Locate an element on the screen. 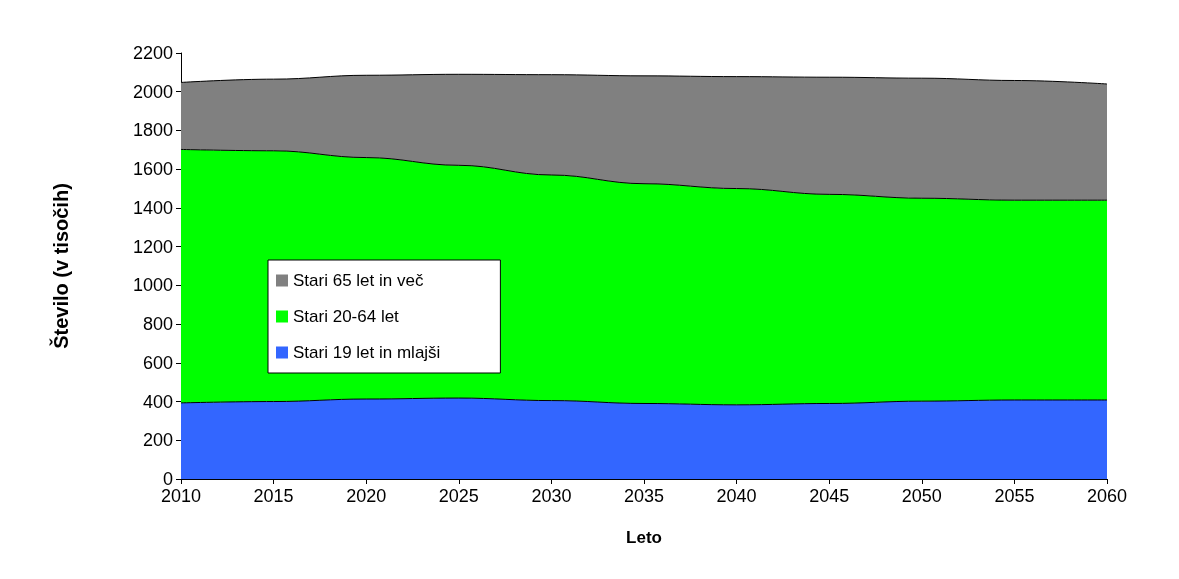 This screenshot has height=579, width=1179. legend-label: Stari 20-64 let is located at coordinates (346, 316).